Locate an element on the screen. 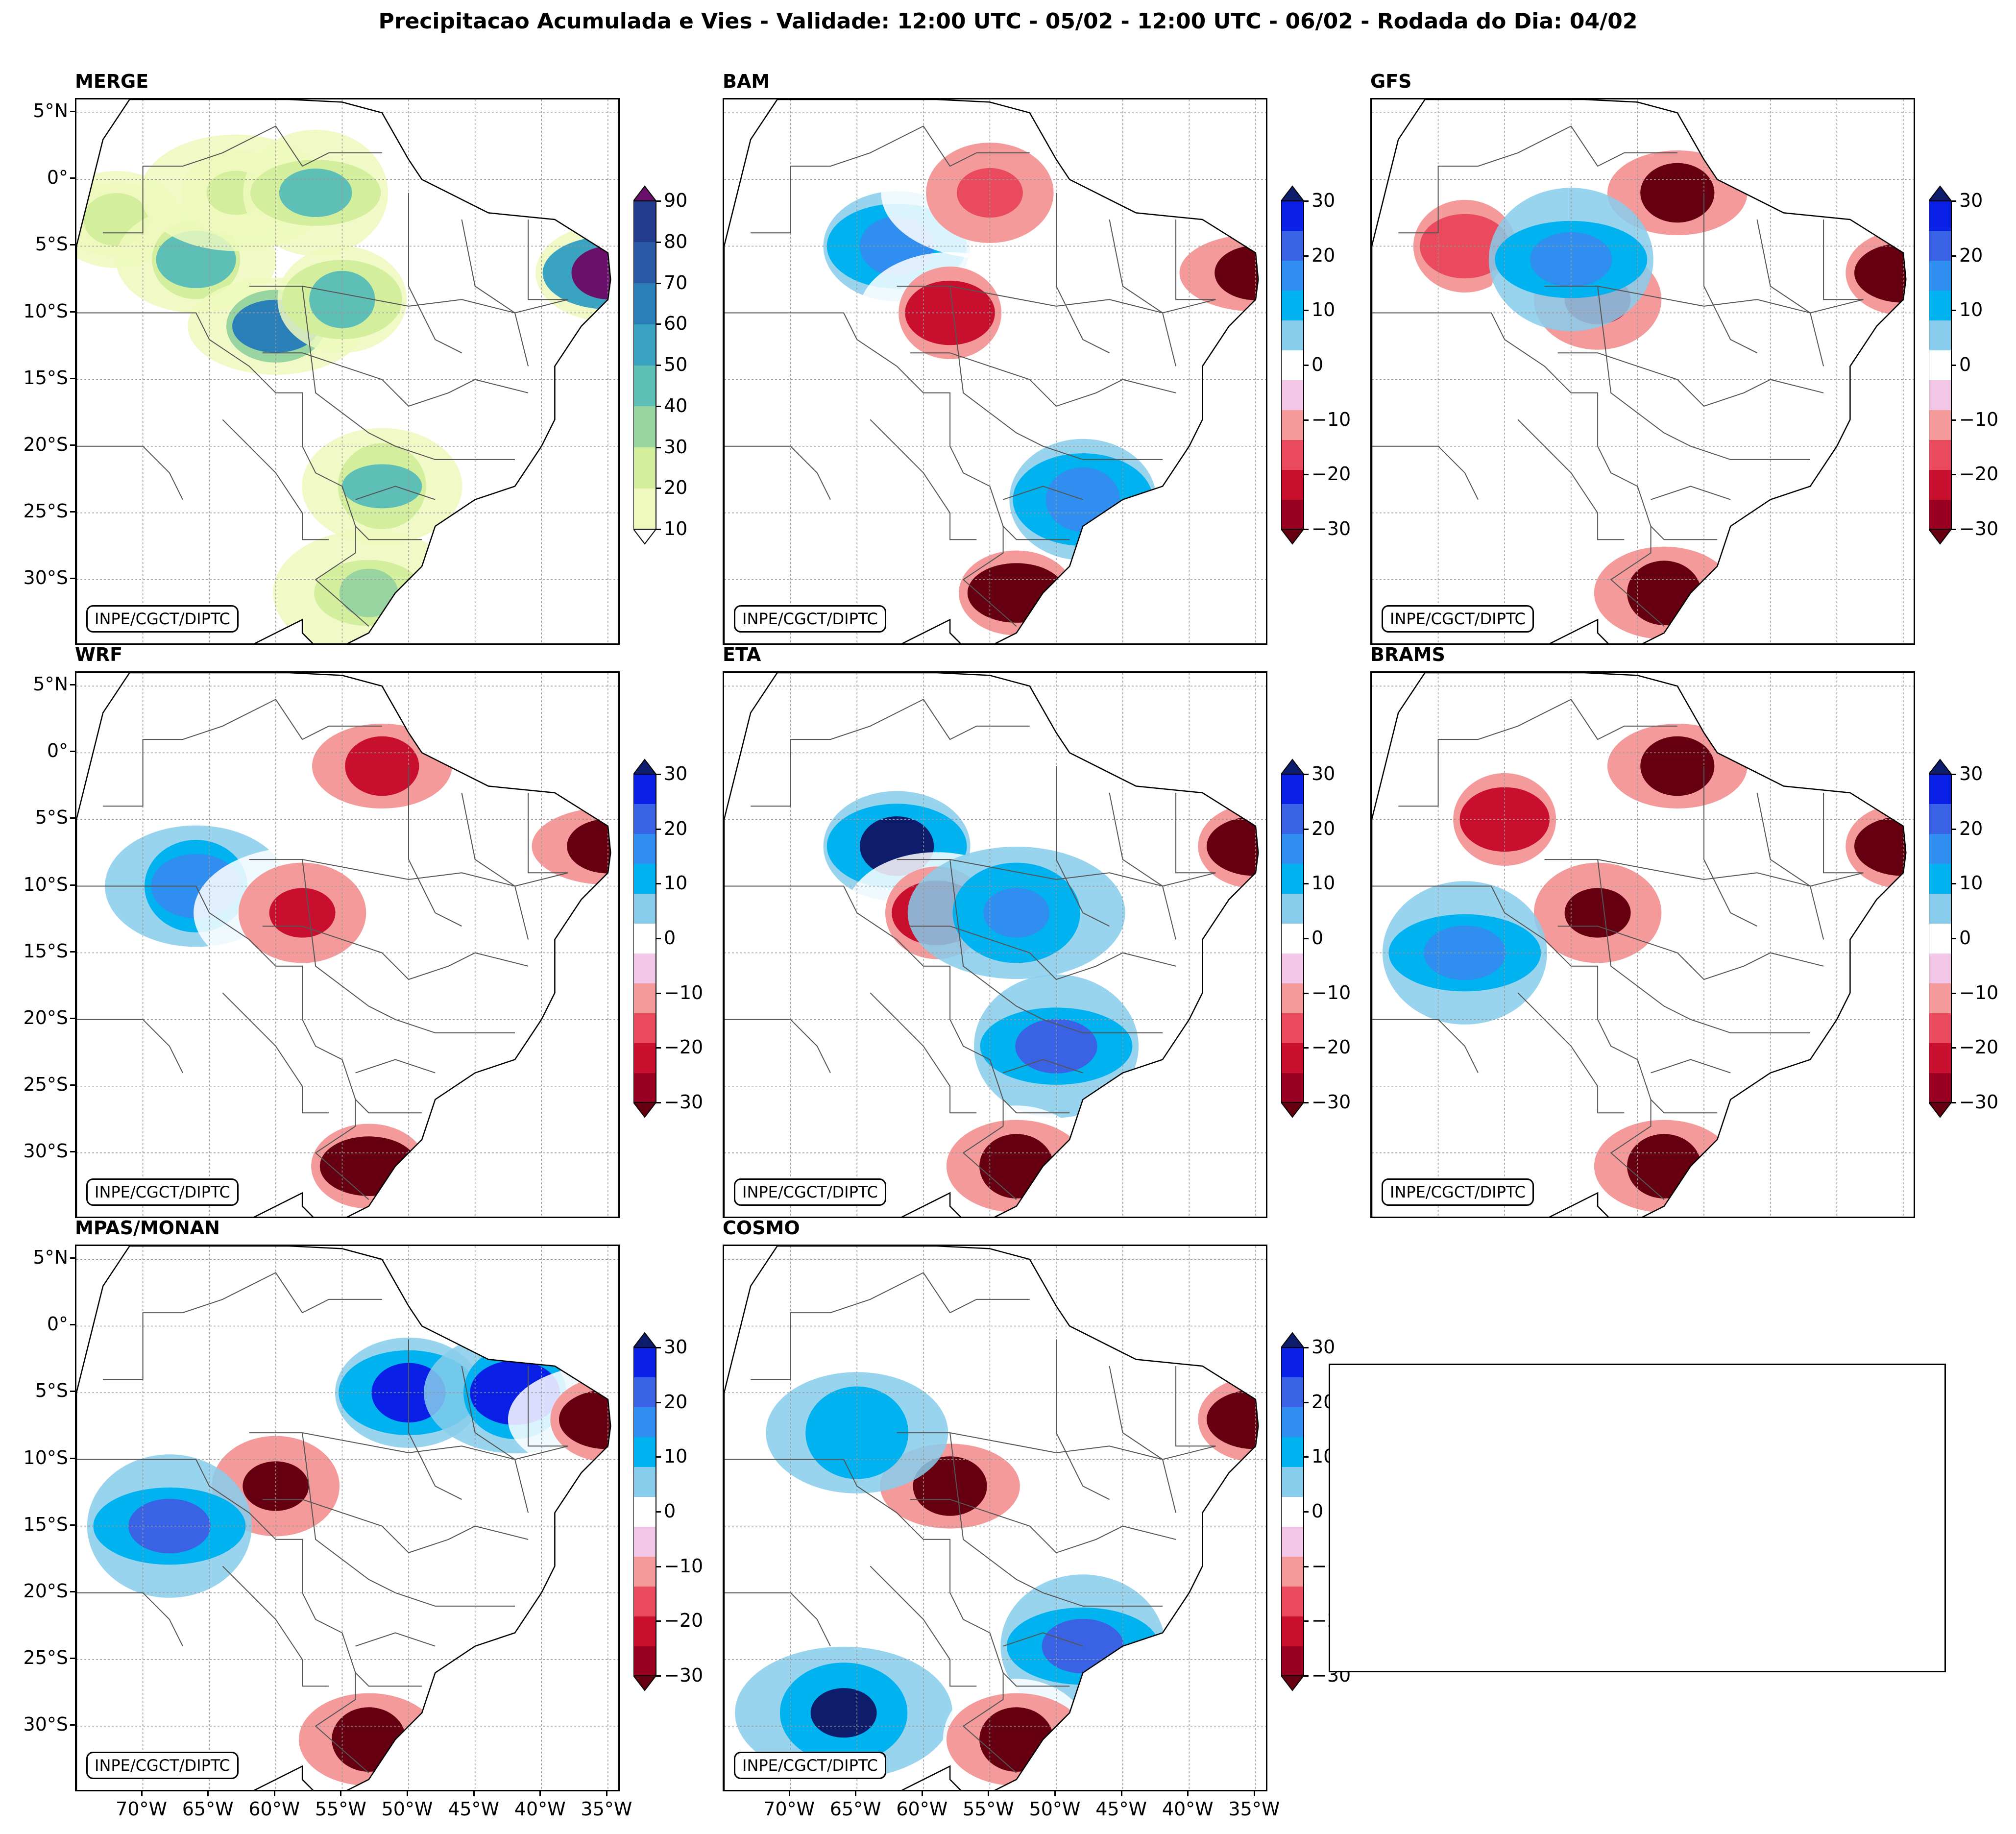 Image resolution: width=2016 pixels, height=1834 pixels. panel-title: MERGE is located at coordinates (112, 82).